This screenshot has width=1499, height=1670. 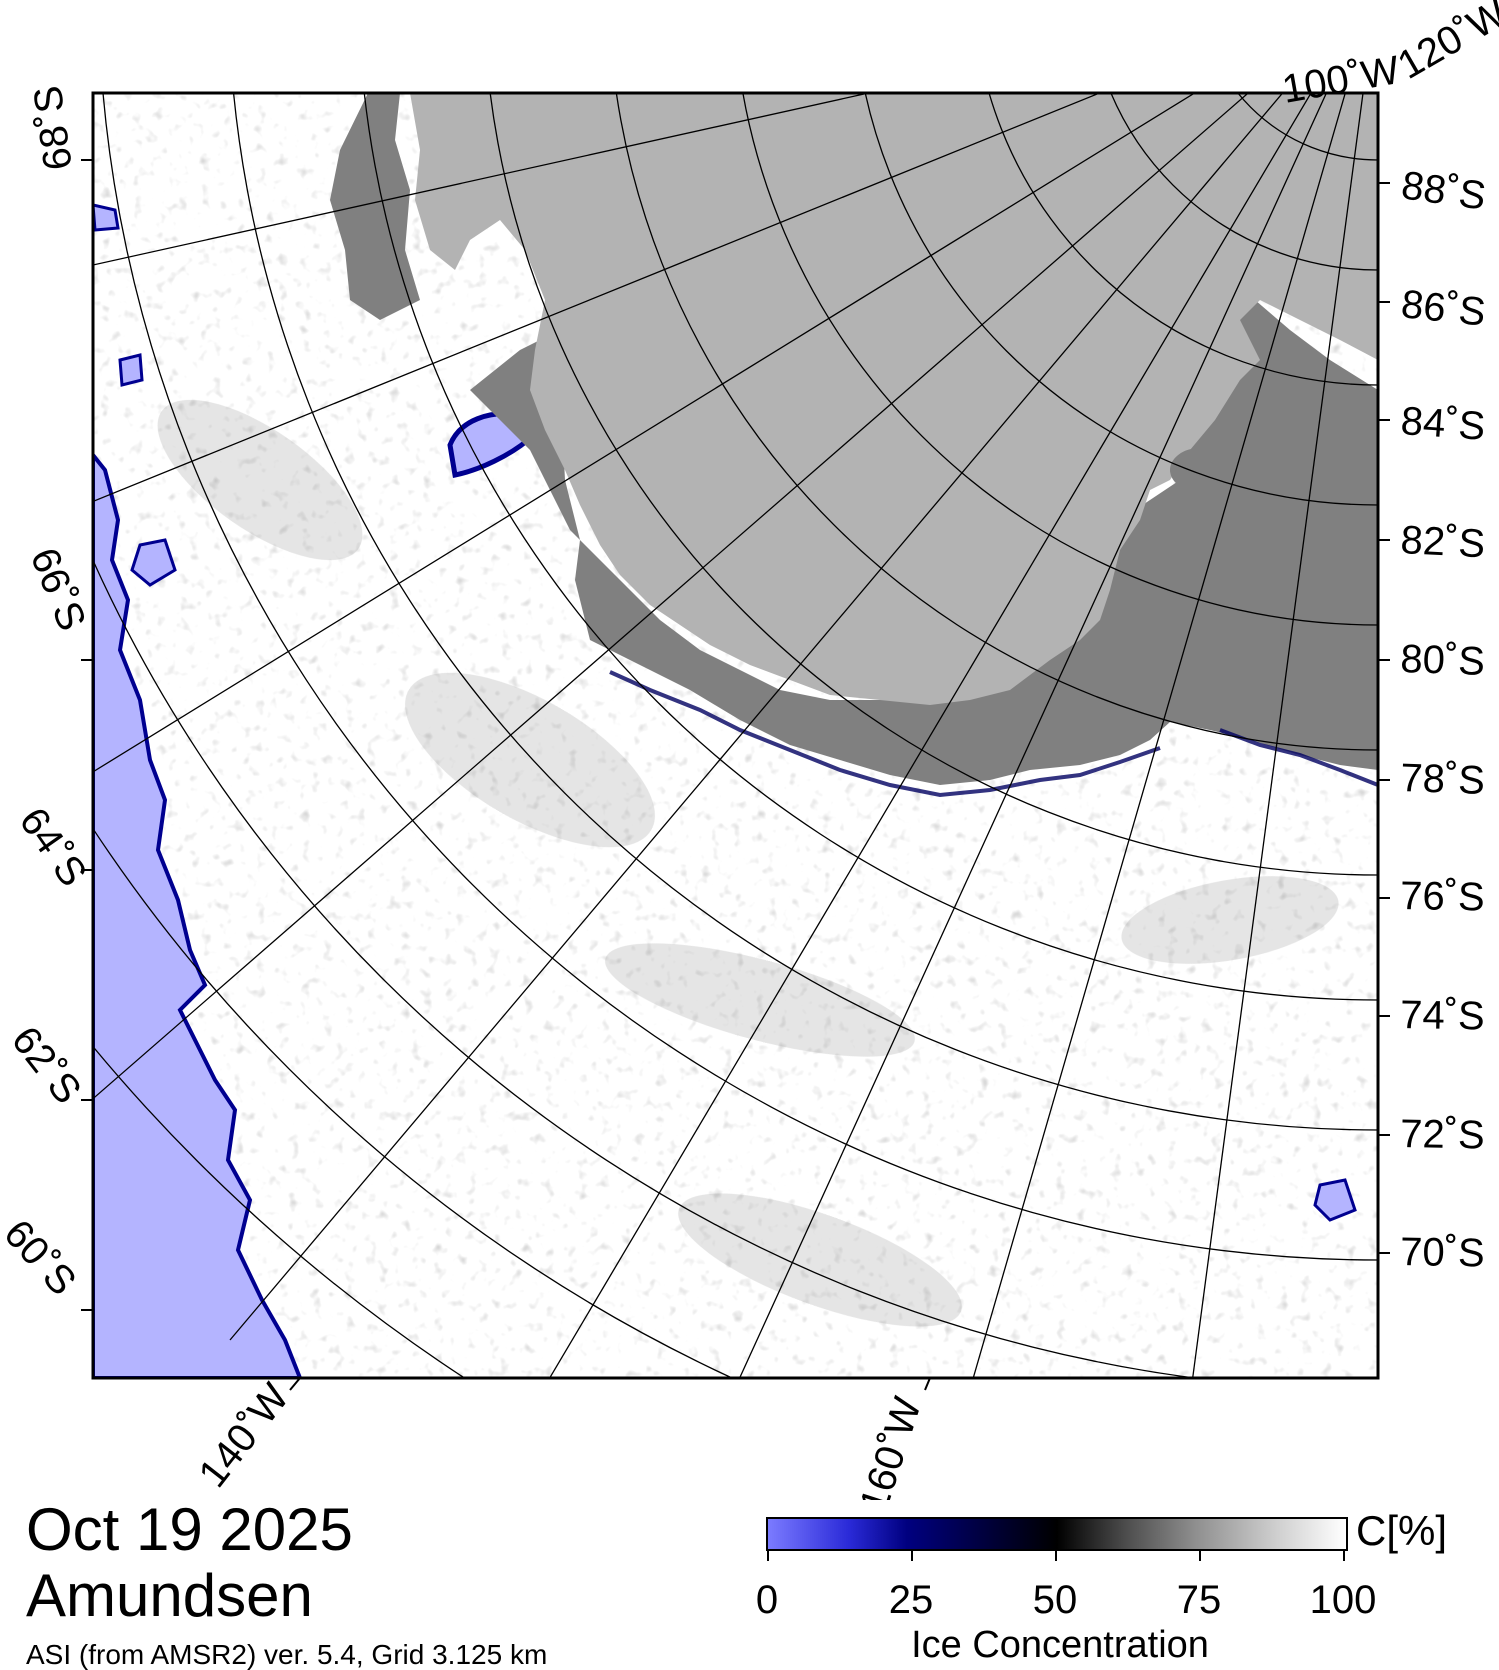 I want to click on lat-label: 64˚S, so click(x=53, y=847).